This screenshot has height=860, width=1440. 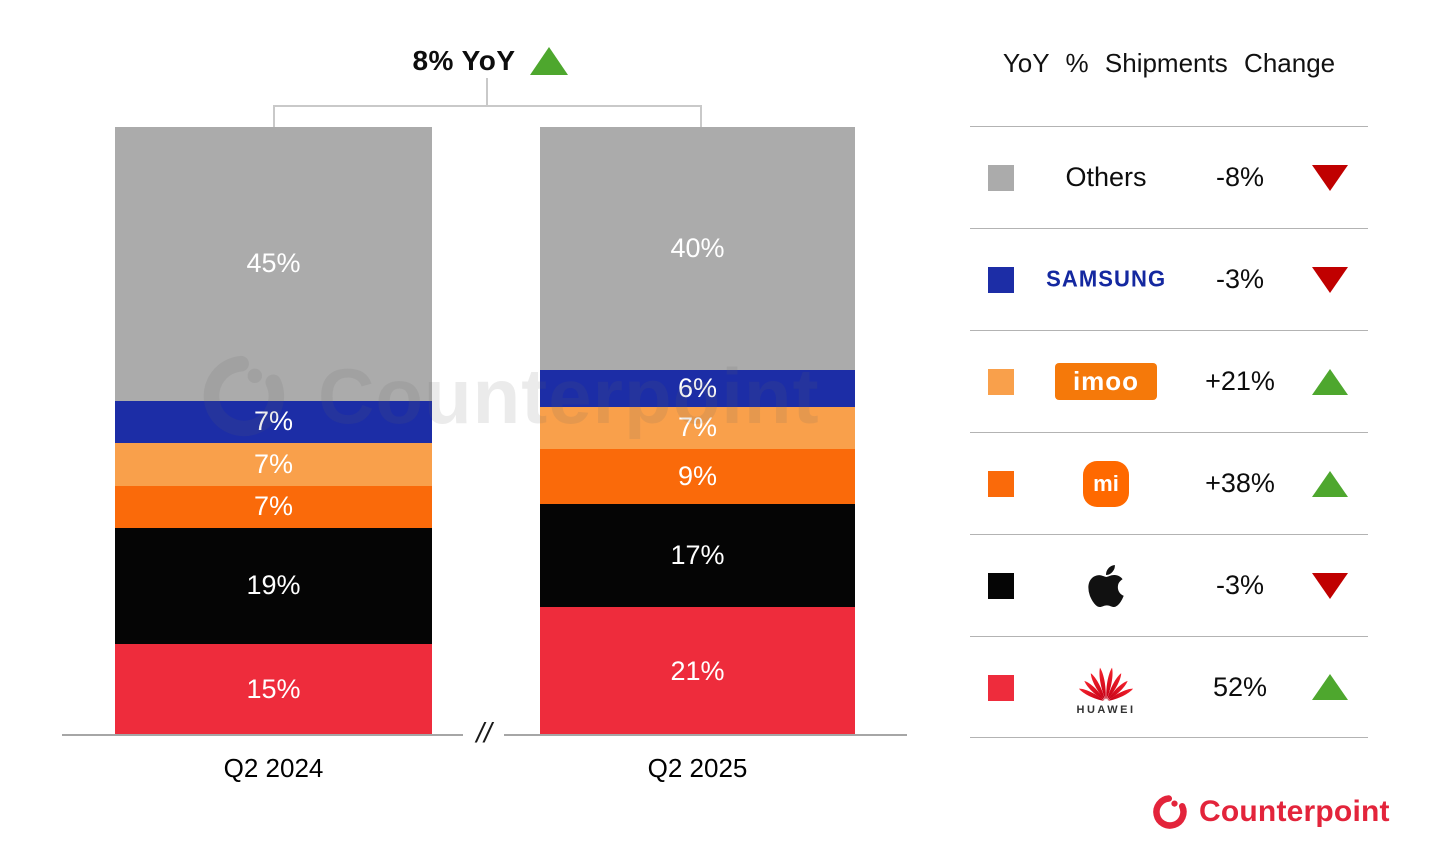 I want to click on q2-2024-samsung-segment: 7%, so click(x=273, y=422).